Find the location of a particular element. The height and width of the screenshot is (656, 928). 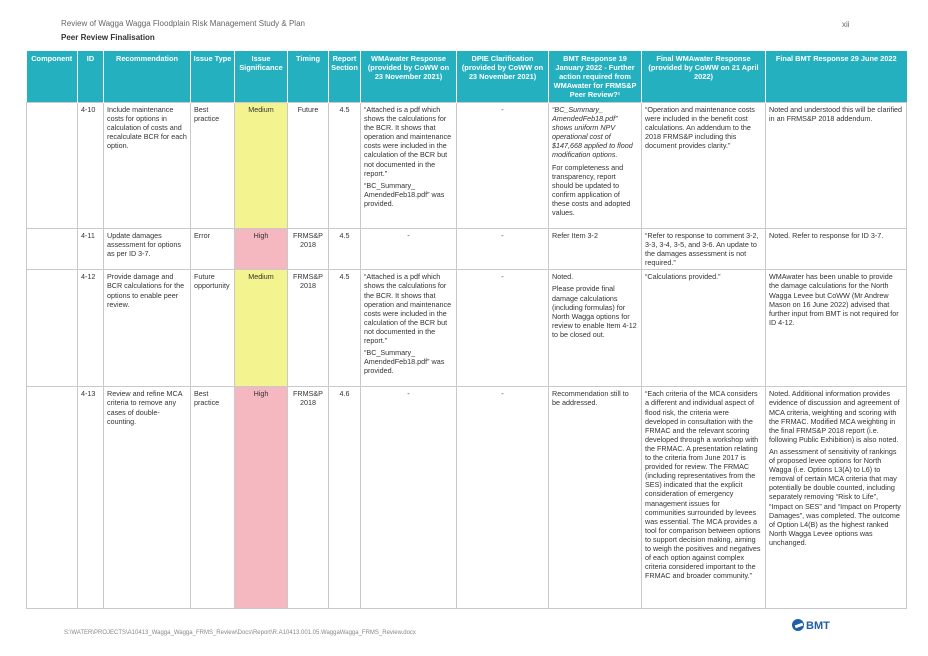

col-header-recommendation: Recommendation is located at coordinates (147, 77).